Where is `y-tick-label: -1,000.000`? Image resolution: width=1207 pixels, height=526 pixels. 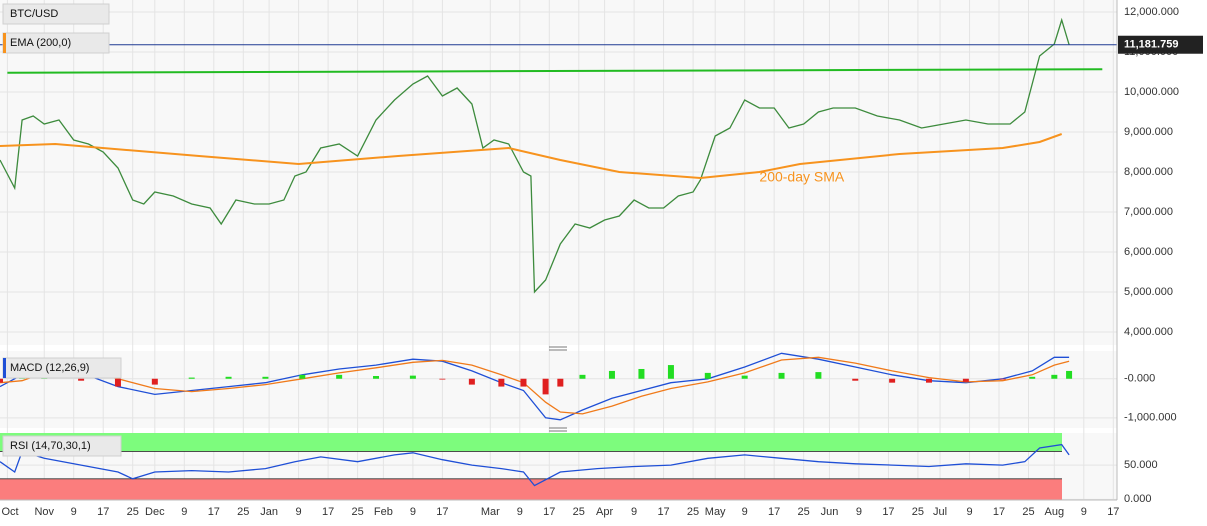 y-tick-label: -1,000.000 is located at coordinates (1150, 418).